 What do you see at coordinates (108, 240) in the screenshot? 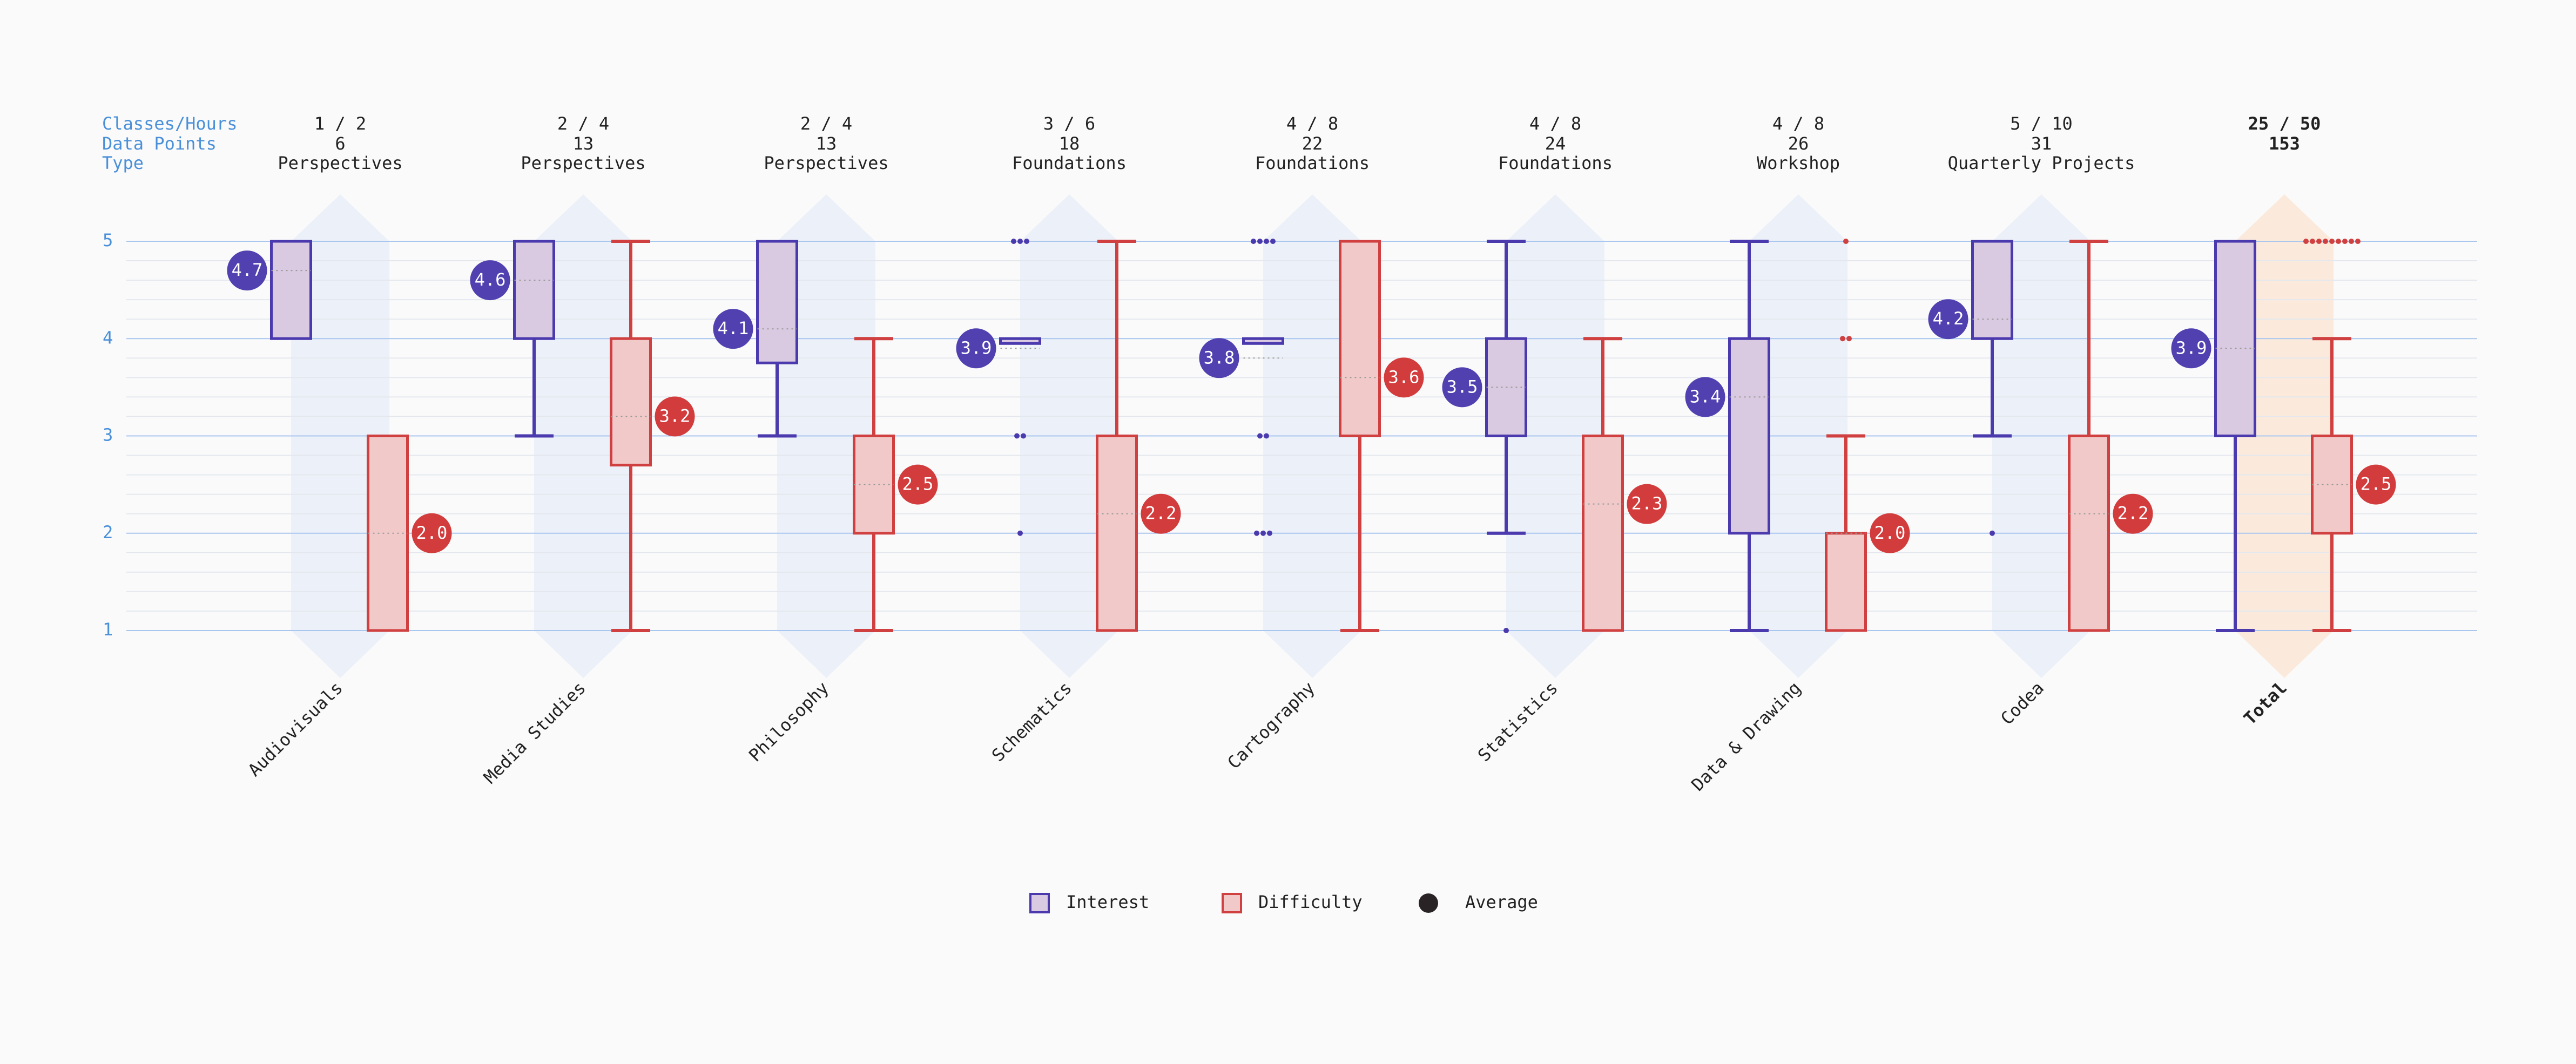
I see `y-tick-label: 5` at bounding box center [108, 240].